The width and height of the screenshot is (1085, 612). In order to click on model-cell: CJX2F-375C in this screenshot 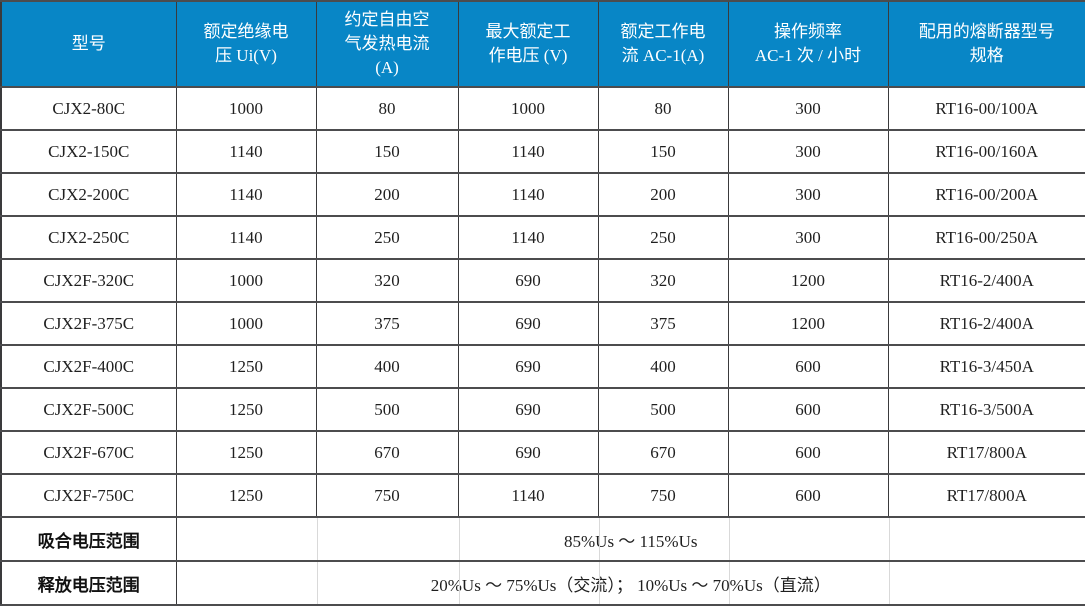, I will do `click(88, 323)`.